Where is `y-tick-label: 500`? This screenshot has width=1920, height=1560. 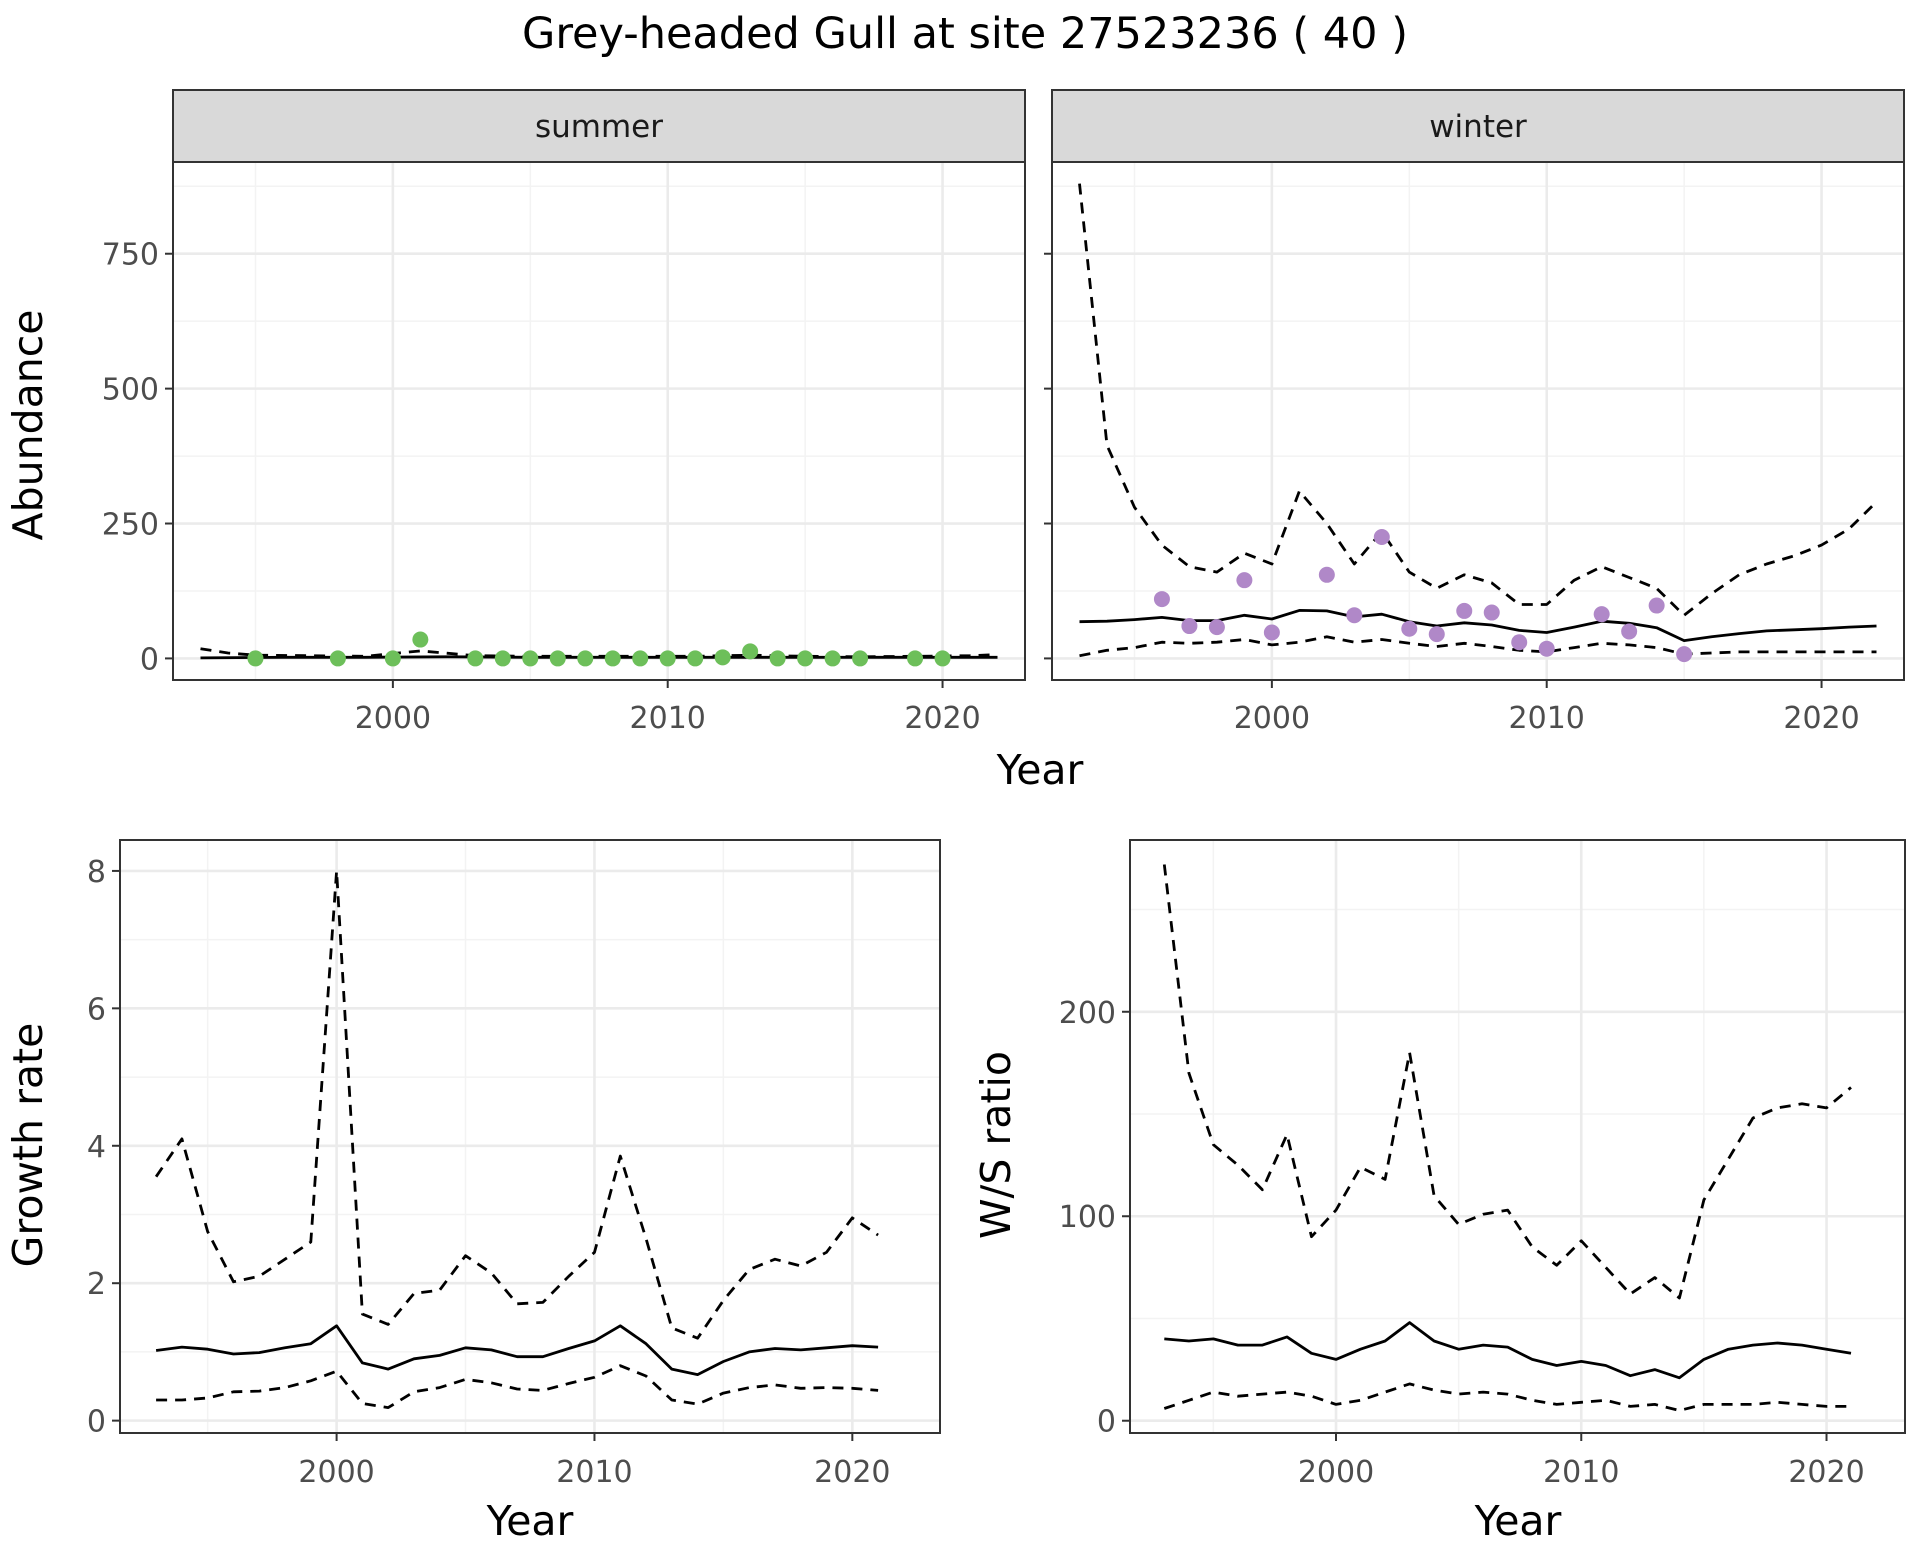
y-tick-label: 500 is located at coordinates (130, 390).